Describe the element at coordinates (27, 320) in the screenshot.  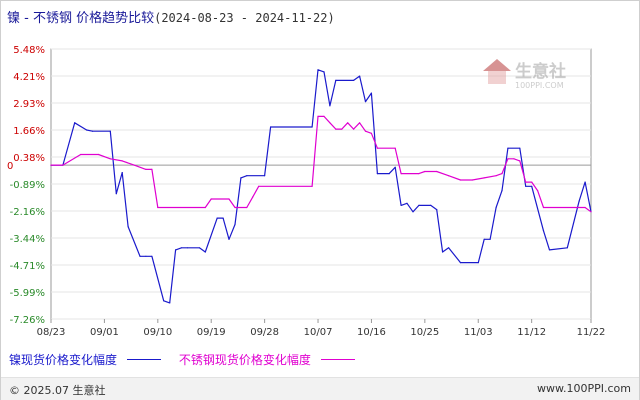
I see `y-tick-label: -7.26%` at that location.